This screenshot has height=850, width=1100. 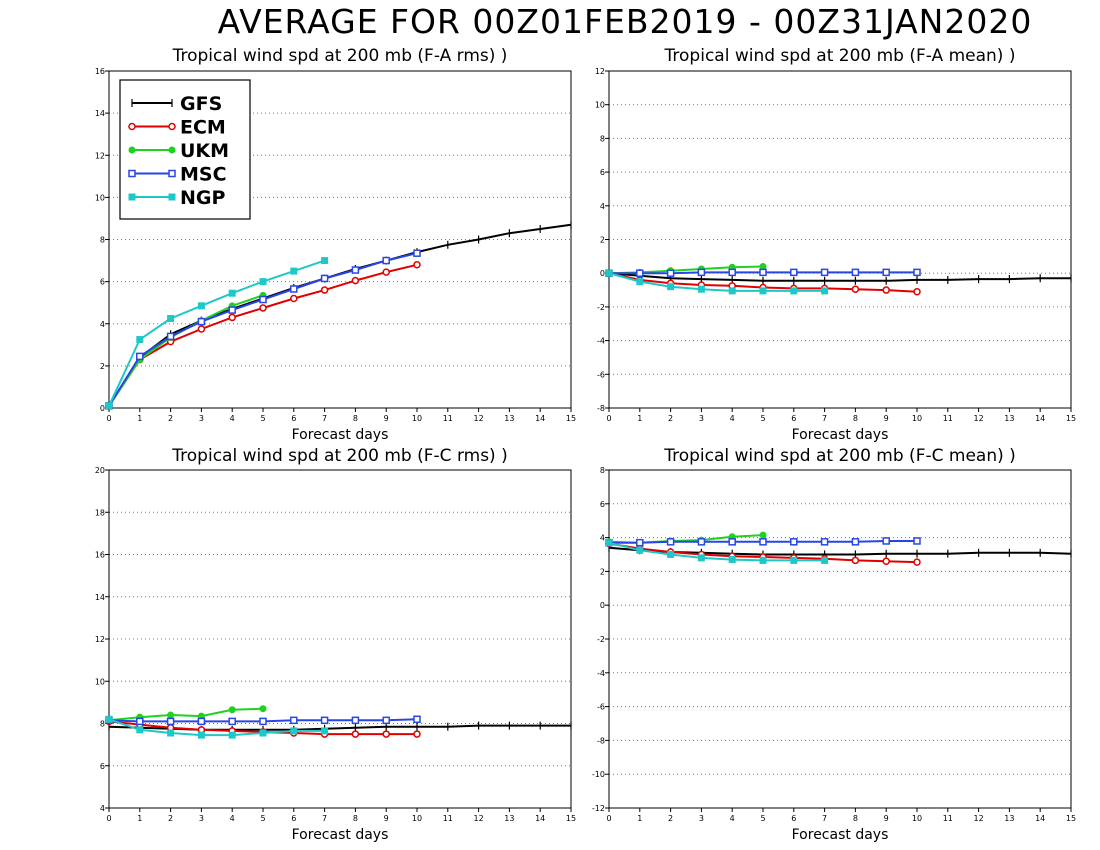 I want to click on y-tick-label: -2, so click(x=601, y=639).